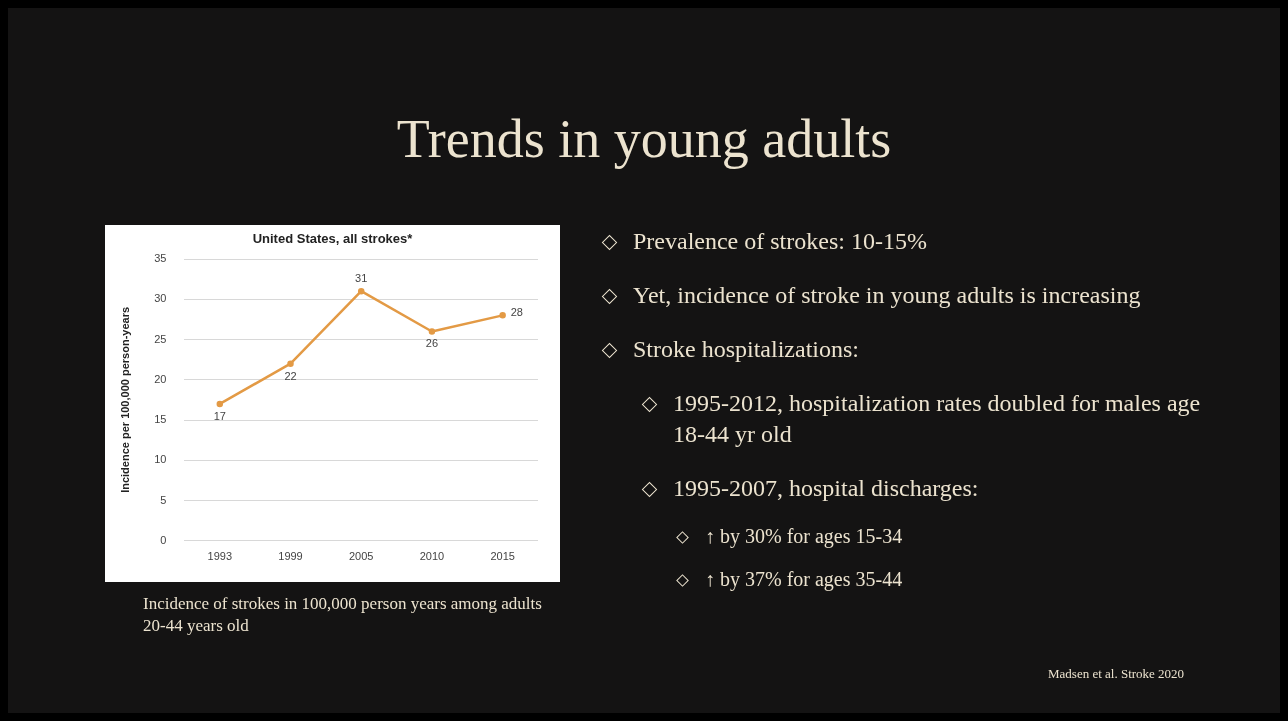 Image resolution: width=1288 pixels, height=721 pixels. What do you see at coordinates (160, 258) in the screenshot?
I see `y-tick-label: 35` at bounding box center [160, 258].